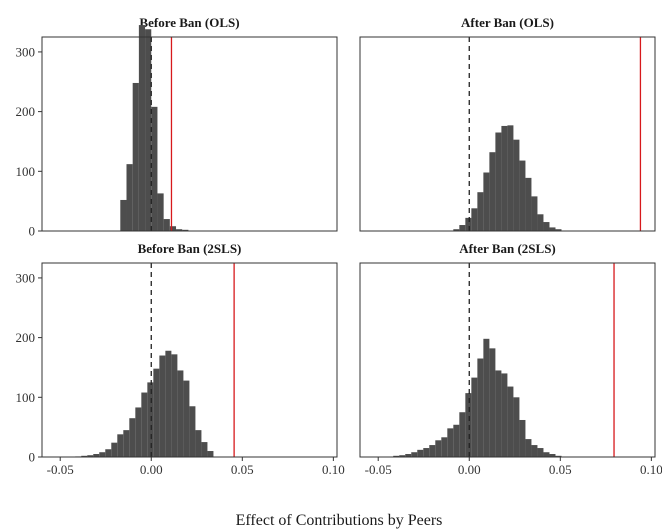 This screenshot has width=662, height=531. Describe the element at coordinates (189, 22) in the screenshot. I see `panel-title: Before Ban (OLS)` at that location.